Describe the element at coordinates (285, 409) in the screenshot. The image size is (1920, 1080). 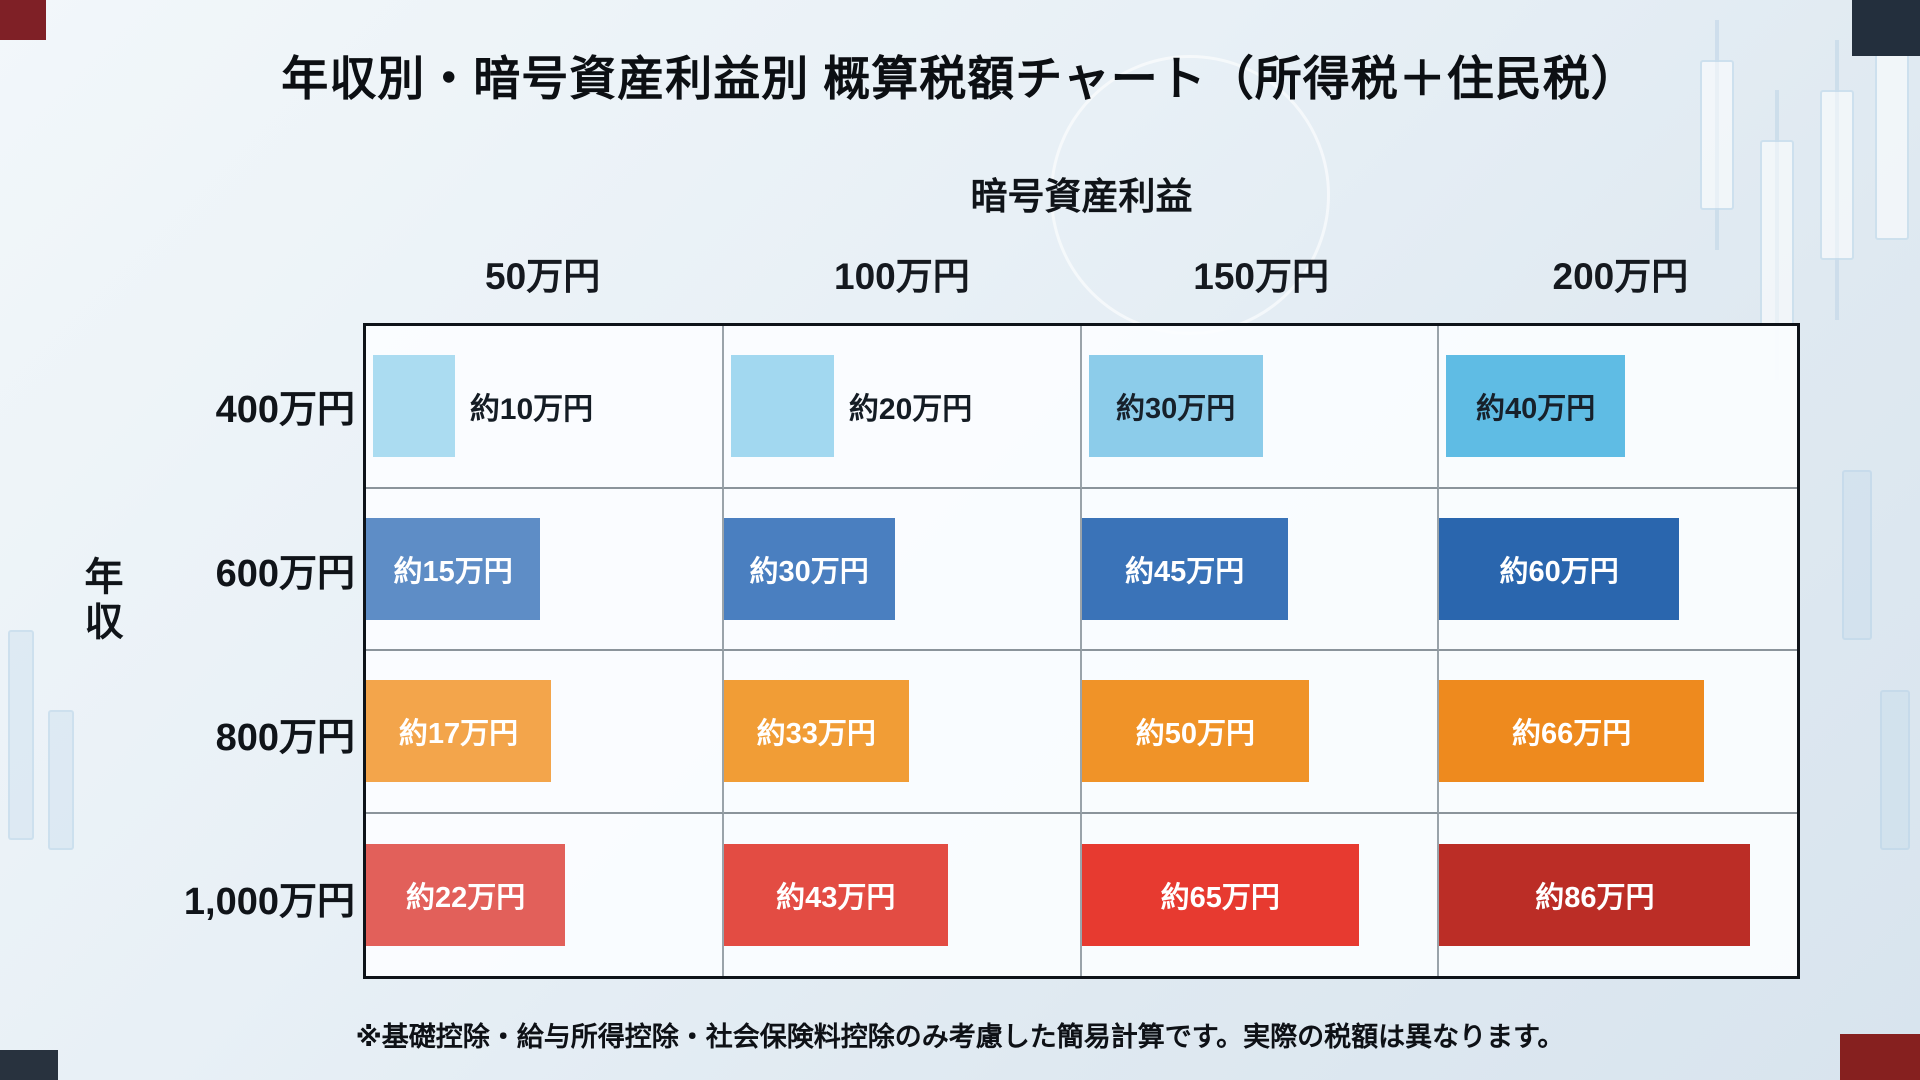
I see `row-label: 400万円` at that location.